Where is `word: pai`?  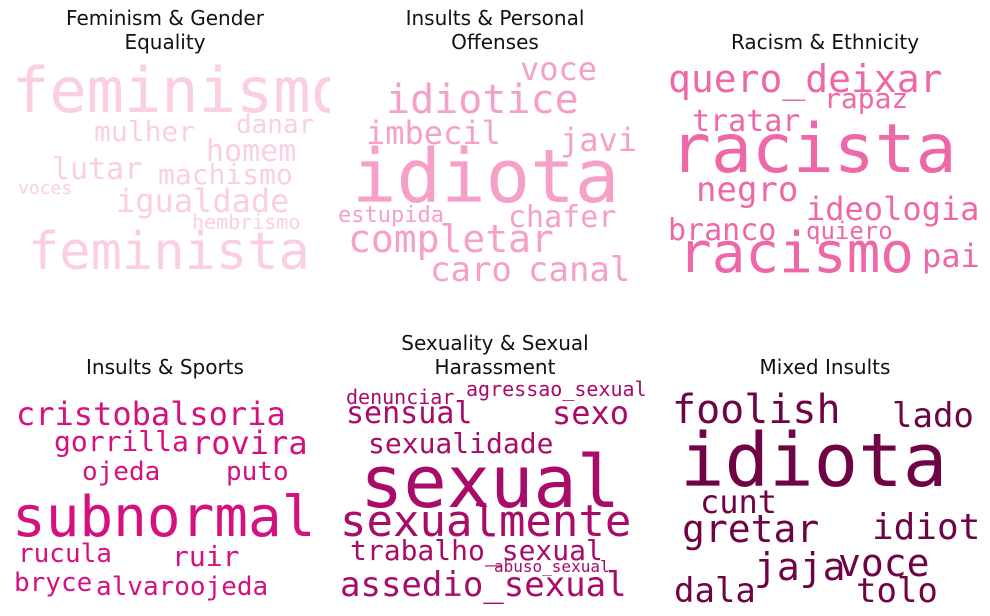
word: pai is located at coordinates (951, 256).